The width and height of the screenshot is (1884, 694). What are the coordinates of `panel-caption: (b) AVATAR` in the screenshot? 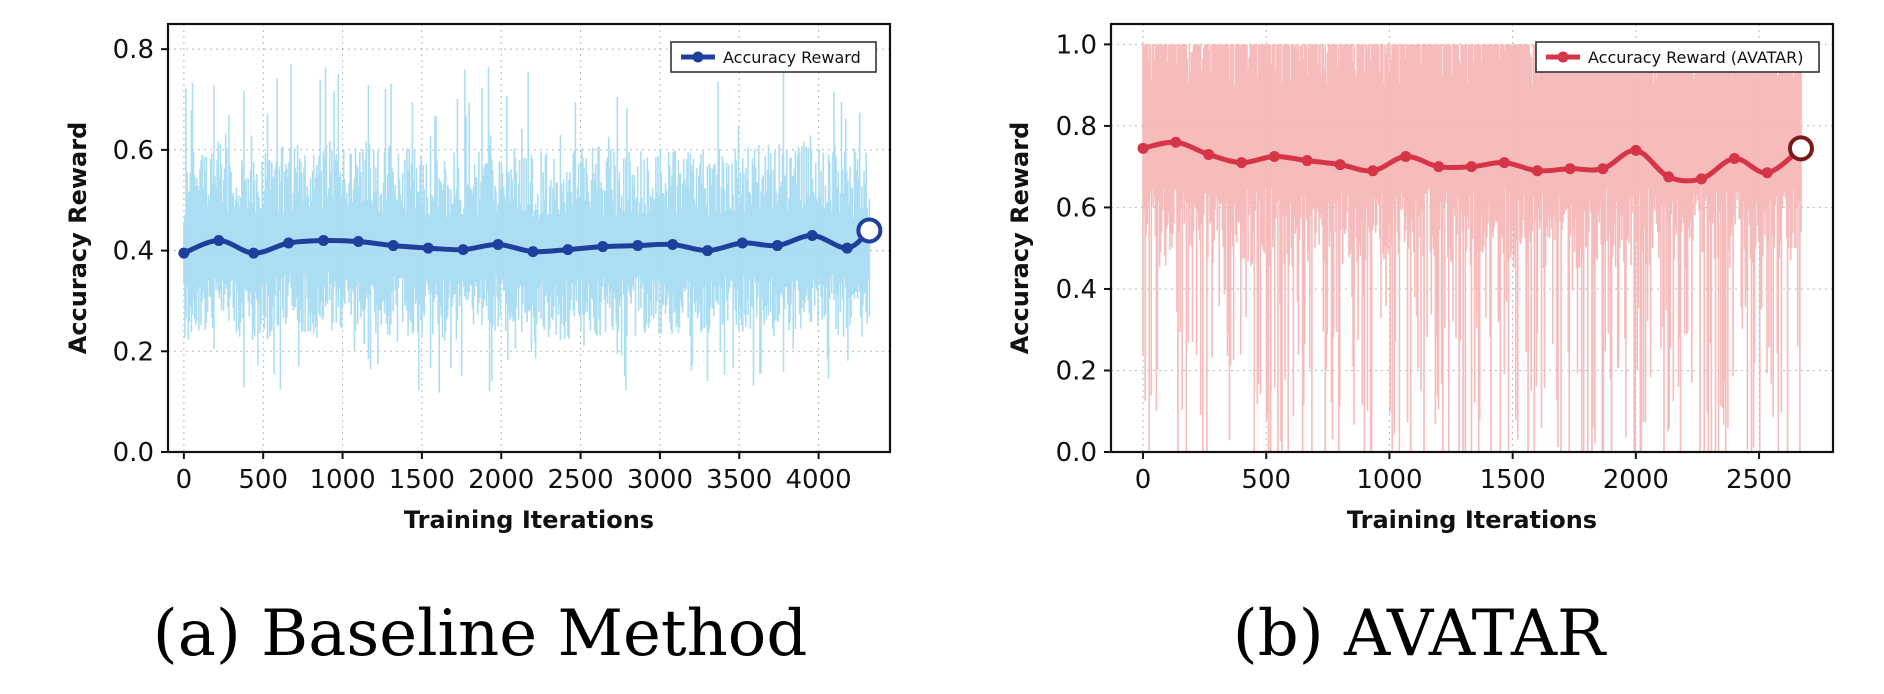 It's located at (1420, 634).